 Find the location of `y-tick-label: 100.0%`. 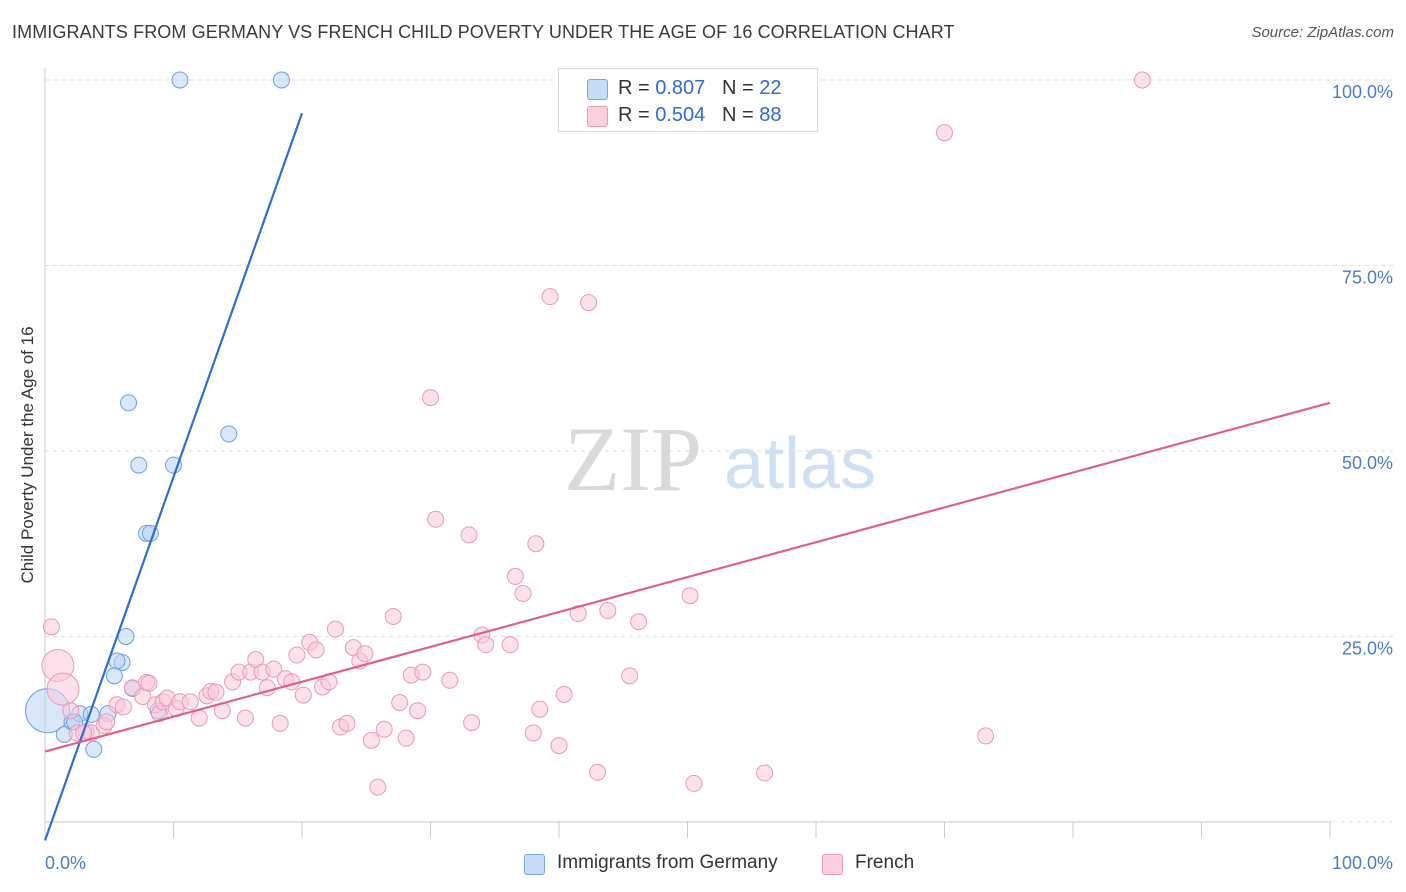

y-tick-label: 100.0% is located at coordinates (1362, 92).